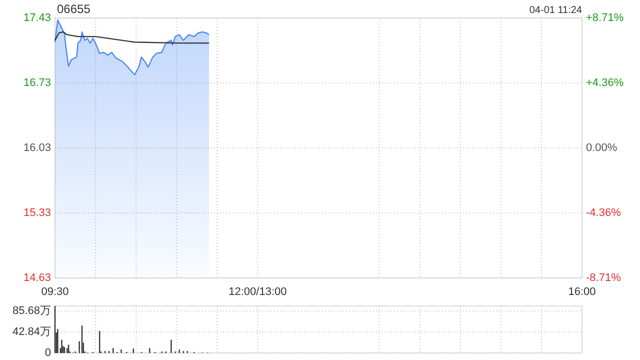  Describe the element at coordinates (582, 292) in the screenshot. I see `x-tick-label: 16:00` at that location.